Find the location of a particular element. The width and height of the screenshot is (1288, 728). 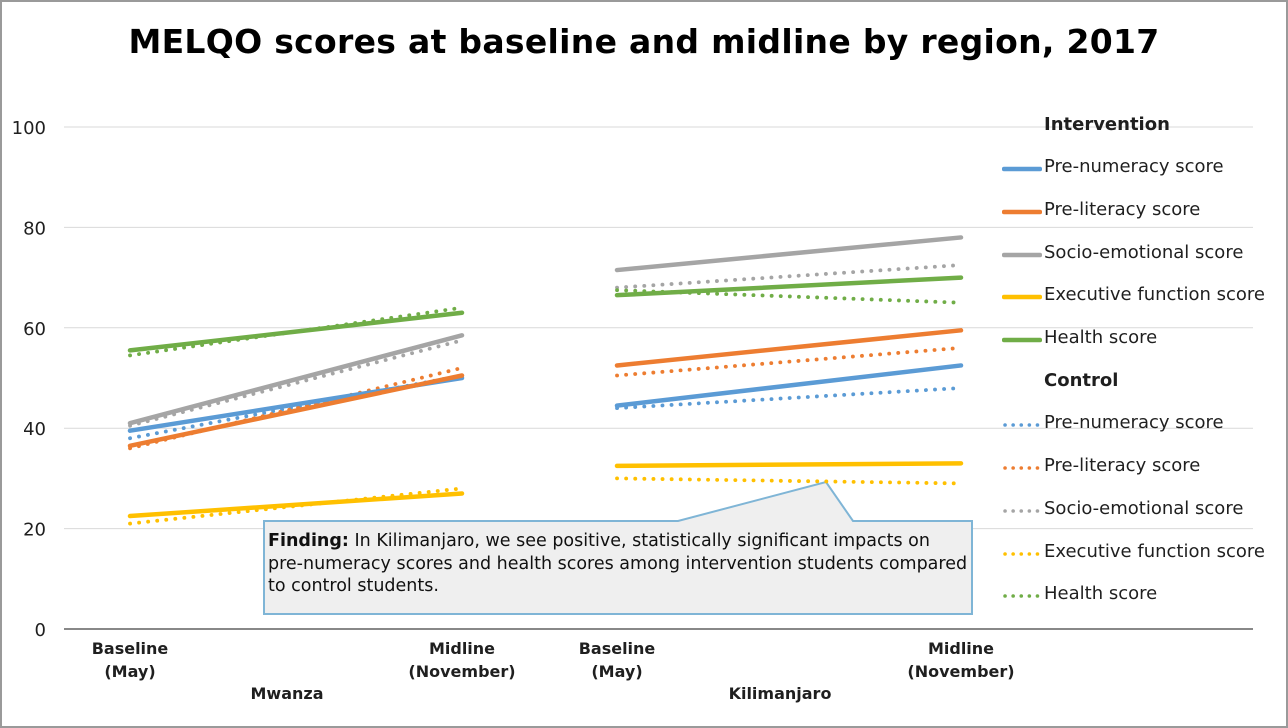

legend-item-control-pre-numeracy: Pre-numeracy score is located at coordinates (1144, 425).